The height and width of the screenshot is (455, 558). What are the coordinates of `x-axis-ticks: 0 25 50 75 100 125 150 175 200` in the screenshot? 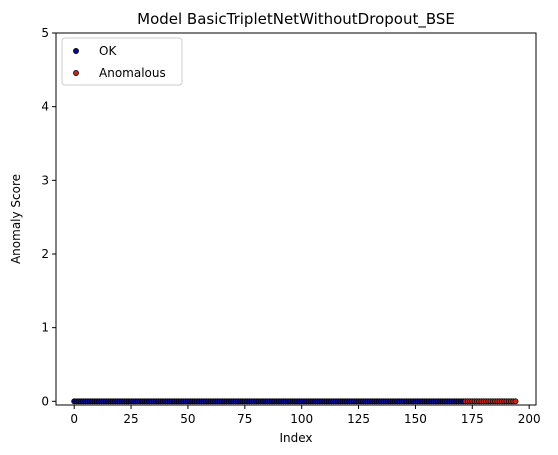 It's located at (305, 415).